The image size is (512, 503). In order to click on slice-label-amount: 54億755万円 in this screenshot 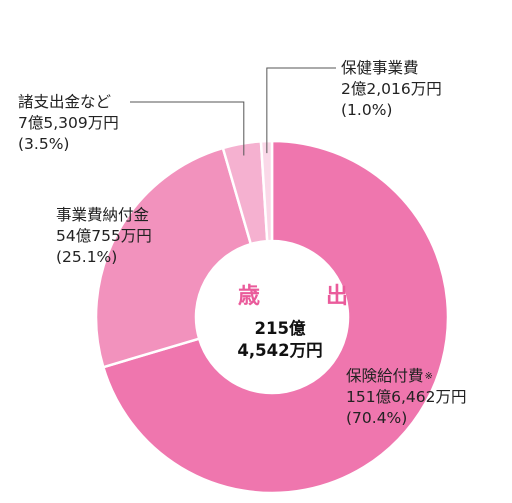, I will do `click(104, 236)`.